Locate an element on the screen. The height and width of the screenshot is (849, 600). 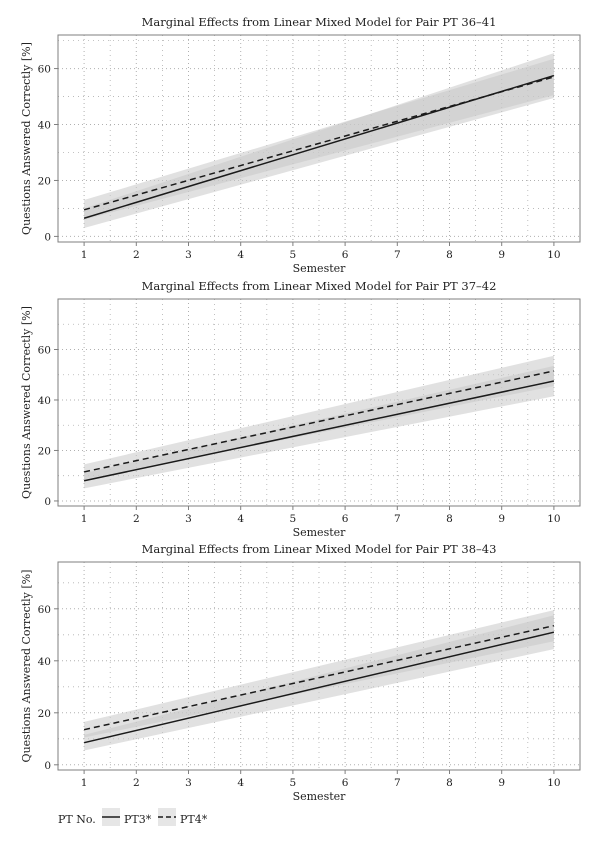
legend-label-pt3: PT3* is located at coordinates (138, 819).